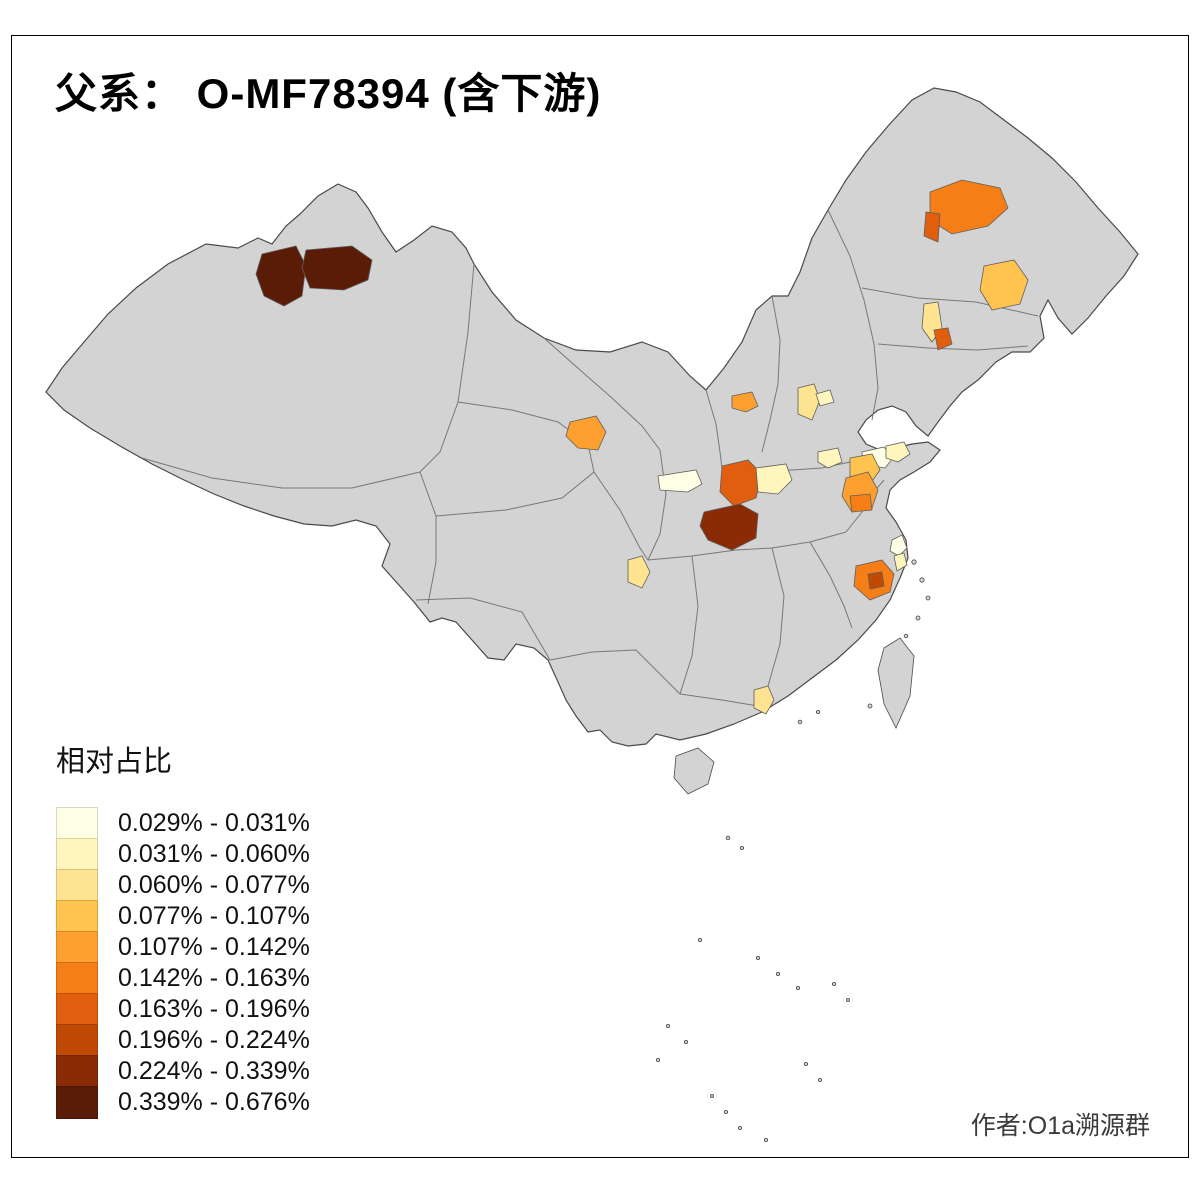  What do you see at coordinates (825, 398) in the screenshot?
I see `region-shanxi-tiny` at bounding box center [825, 398].